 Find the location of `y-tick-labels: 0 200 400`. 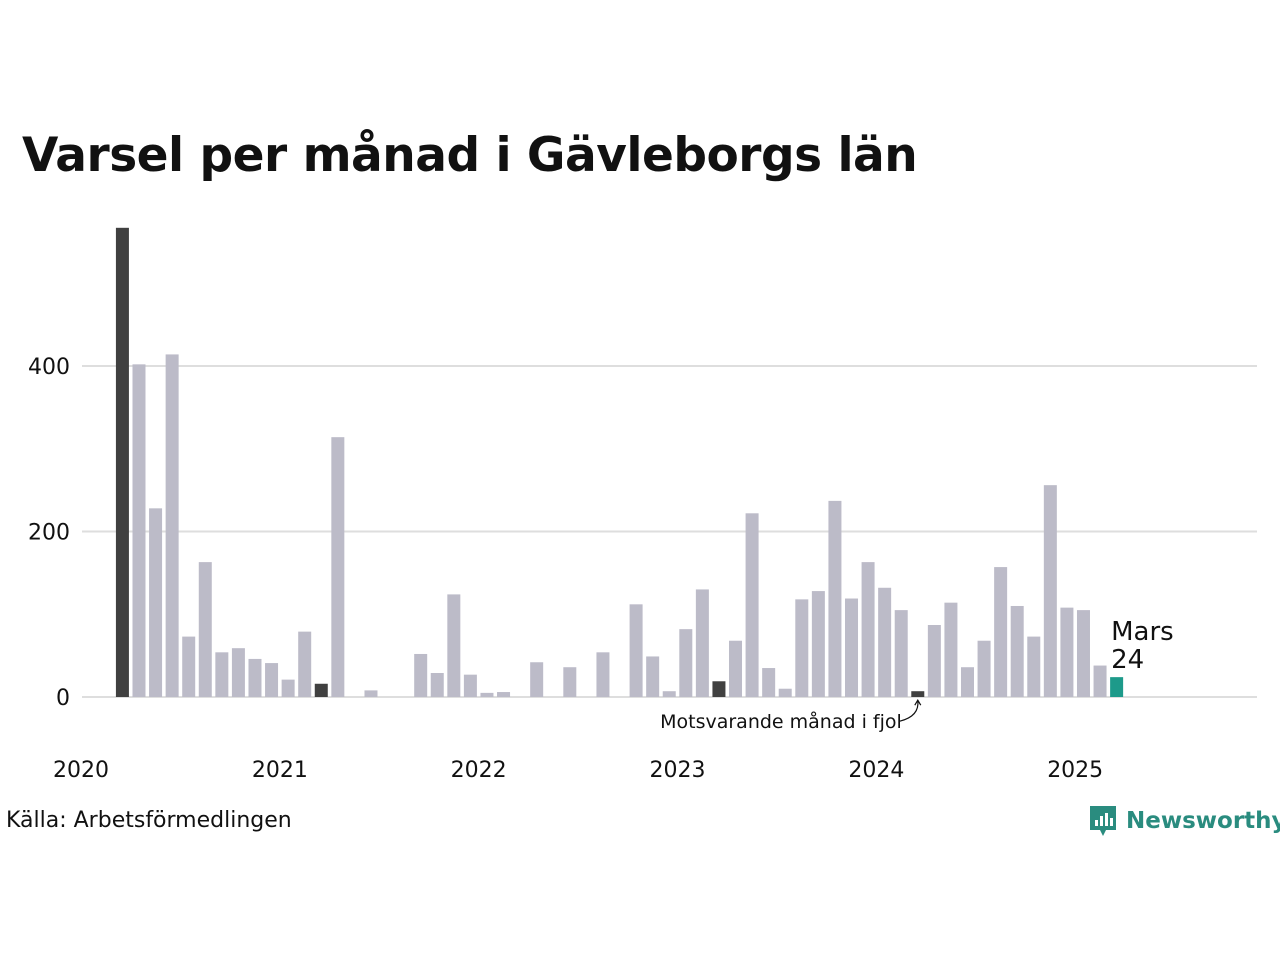

y-tick-labels: 0 200 400 is located at coordinates (49, 533).